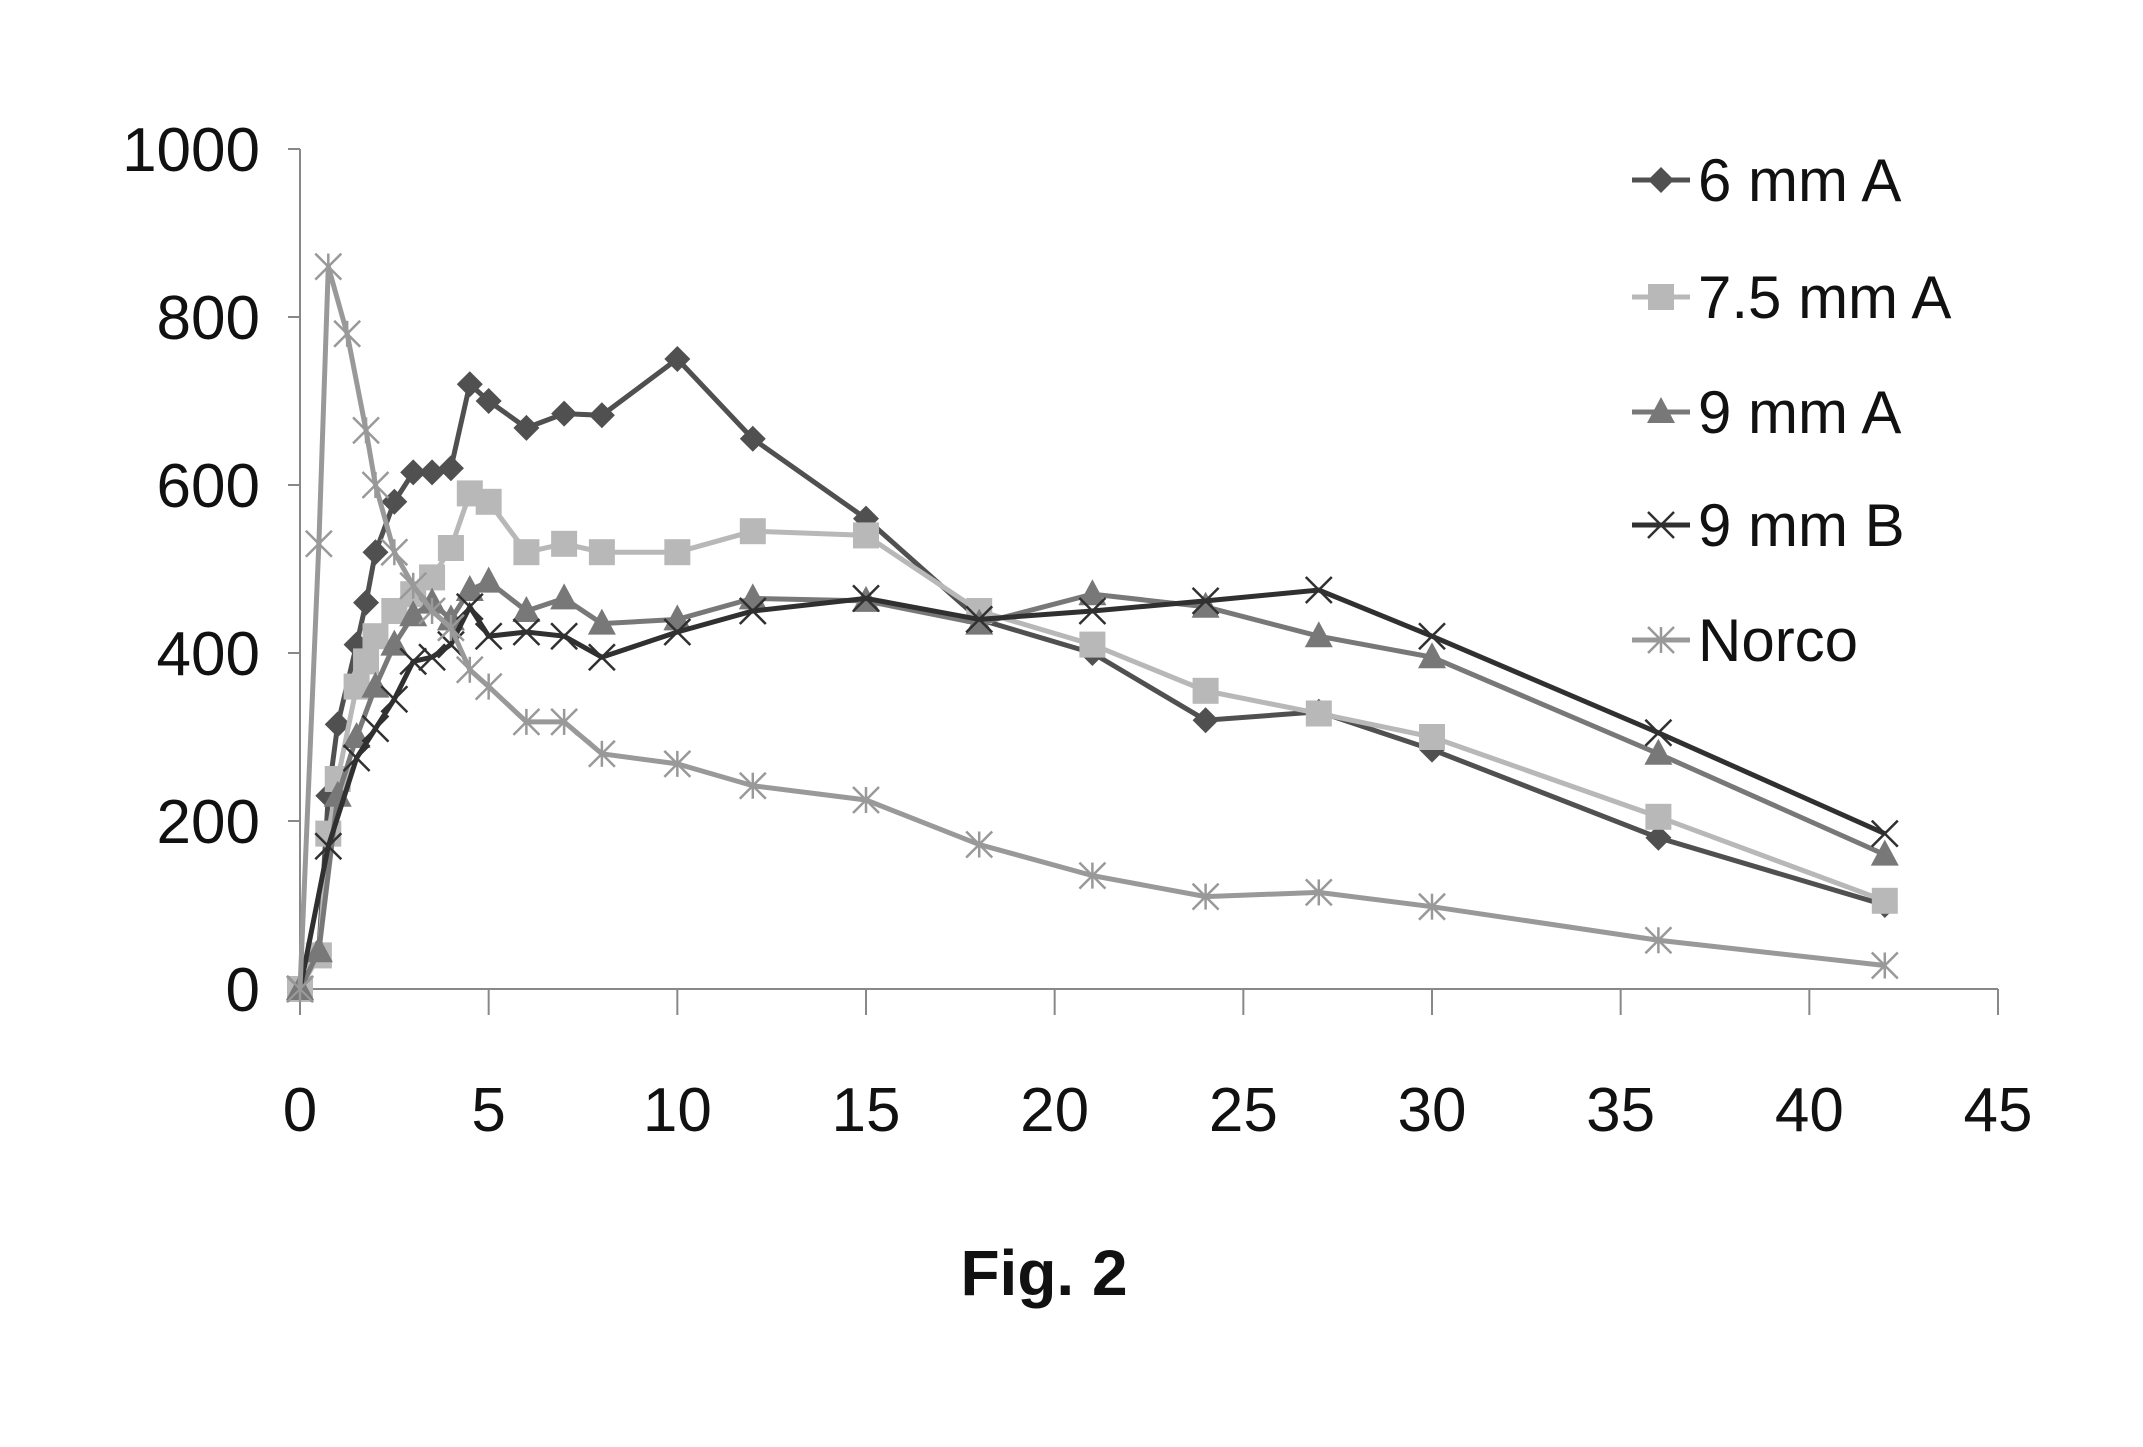 This screenshot has height=1447, width=2143. What do you see at coordinates (243, 990) in the screenshot?
I see `y-tick-label: 0` at bounding box center [243, 990].